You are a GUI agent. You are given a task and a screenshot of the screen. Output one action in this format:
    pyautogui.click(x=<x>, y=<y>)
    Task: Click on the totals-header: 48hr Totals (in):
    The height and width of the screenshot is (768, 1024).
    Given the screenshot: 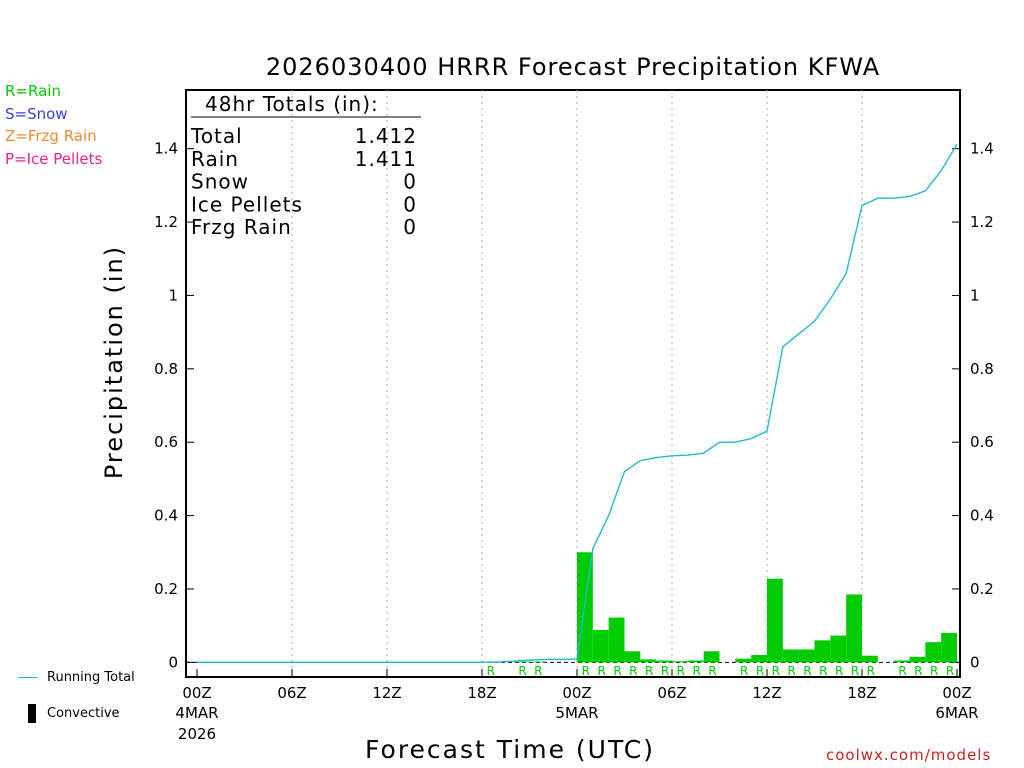 What is the action you would take?
    pyautogui.click(x=292, y=104)
    